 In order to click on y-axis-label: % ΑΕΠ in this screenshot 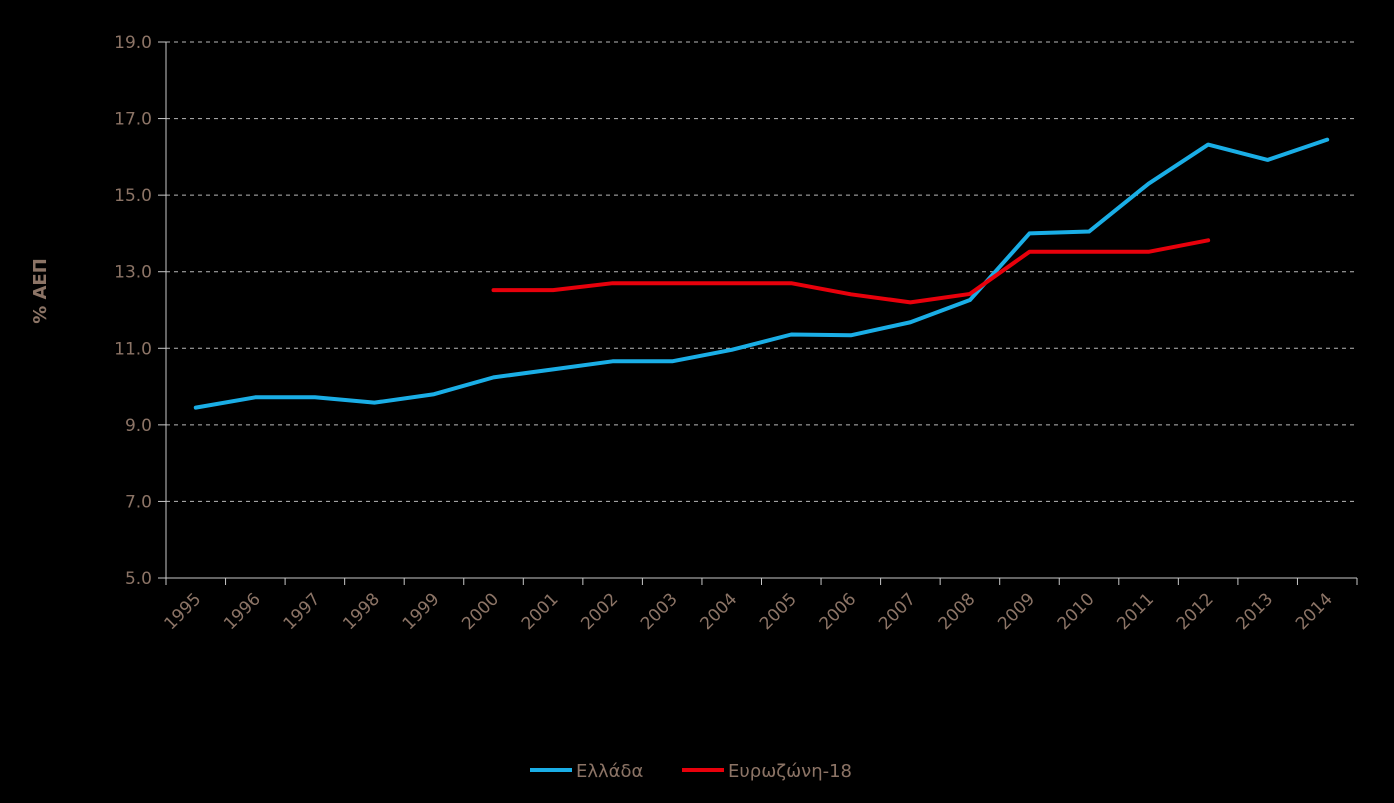, I will do `click(40, 291)`.